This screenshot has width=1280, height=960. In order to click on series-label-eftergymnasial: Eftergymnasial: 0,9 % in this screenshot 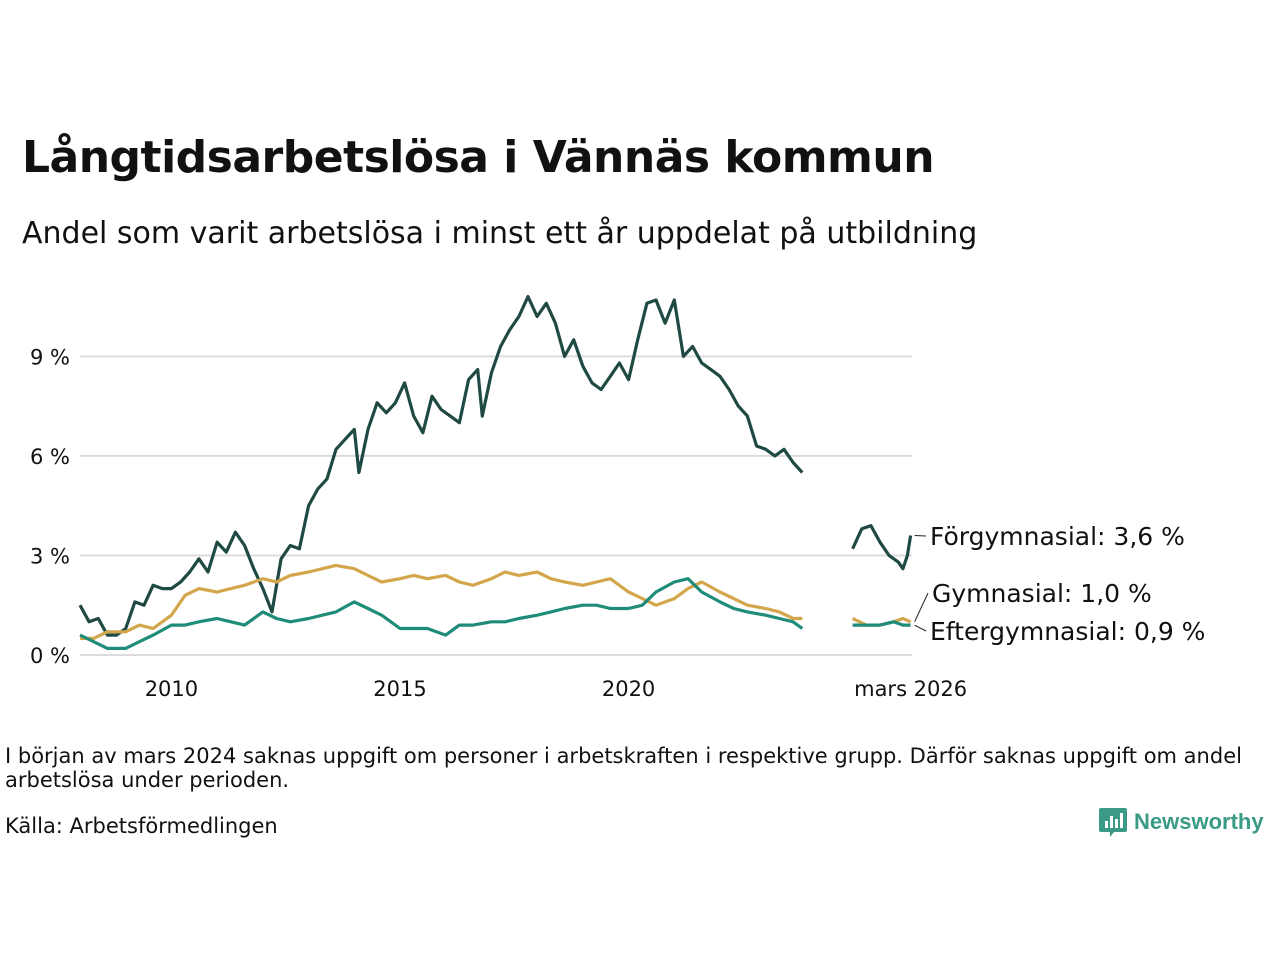, I will do `click(1067, 631)`.